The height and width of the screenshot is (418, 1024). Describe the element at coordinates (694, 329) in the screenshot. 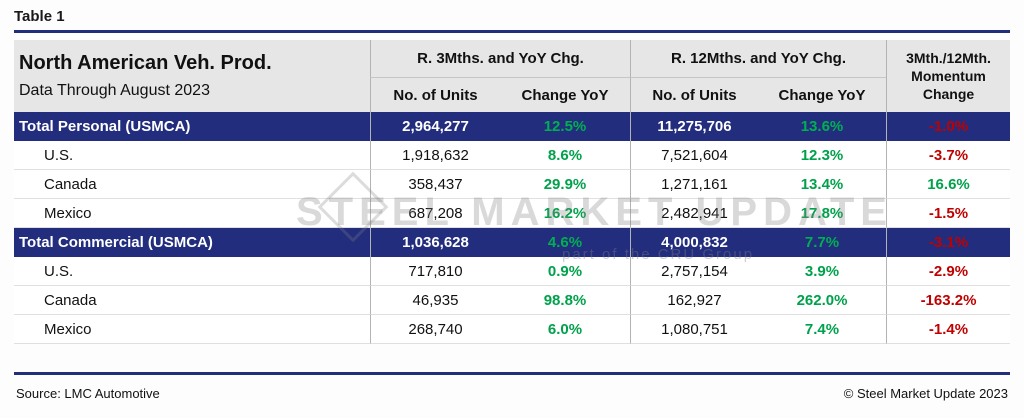

I see `units-12m-cell: 1,080,751` at that location.